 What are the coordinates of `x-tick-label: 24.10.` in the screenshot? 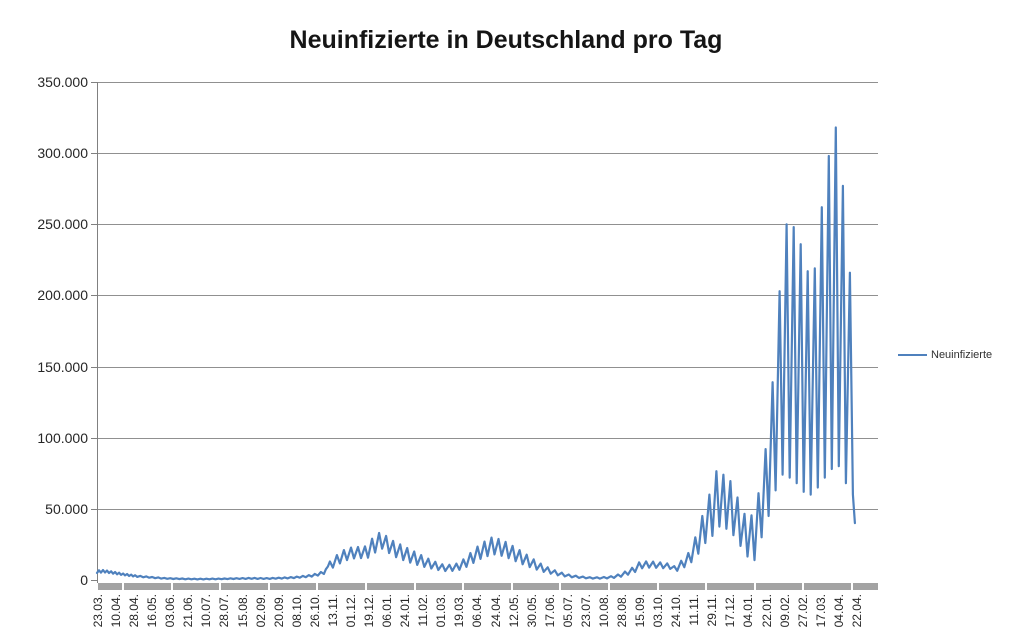 It's located at (676, 611).